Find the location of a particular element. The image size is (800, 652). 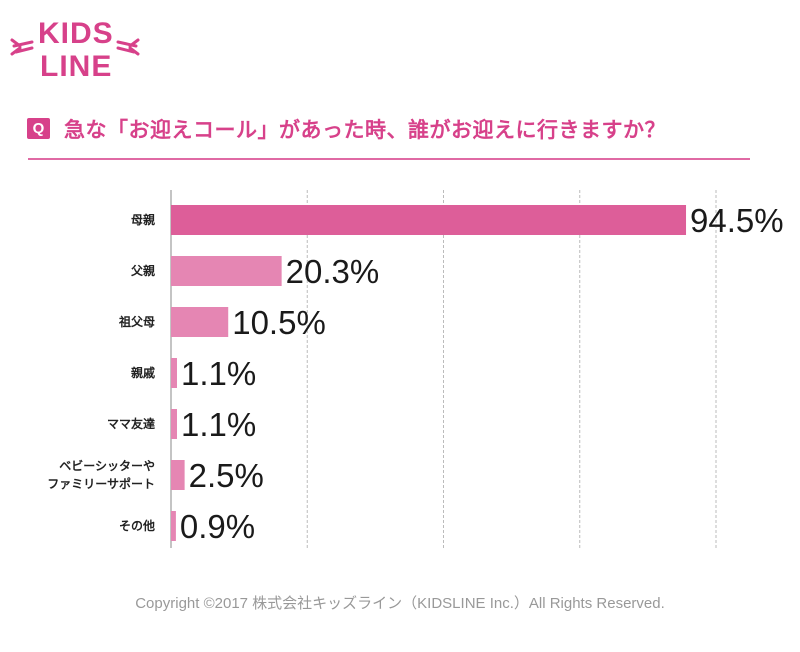

question-title: 急な「お迎えコール」があった時、誰がお迎えに行きますか？ is located at coordinates (365, 130).